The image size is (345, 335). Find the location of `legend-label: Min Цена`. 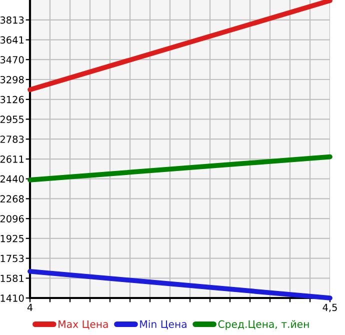

legend-label: Min Цена is located at coordinates (163, 325).